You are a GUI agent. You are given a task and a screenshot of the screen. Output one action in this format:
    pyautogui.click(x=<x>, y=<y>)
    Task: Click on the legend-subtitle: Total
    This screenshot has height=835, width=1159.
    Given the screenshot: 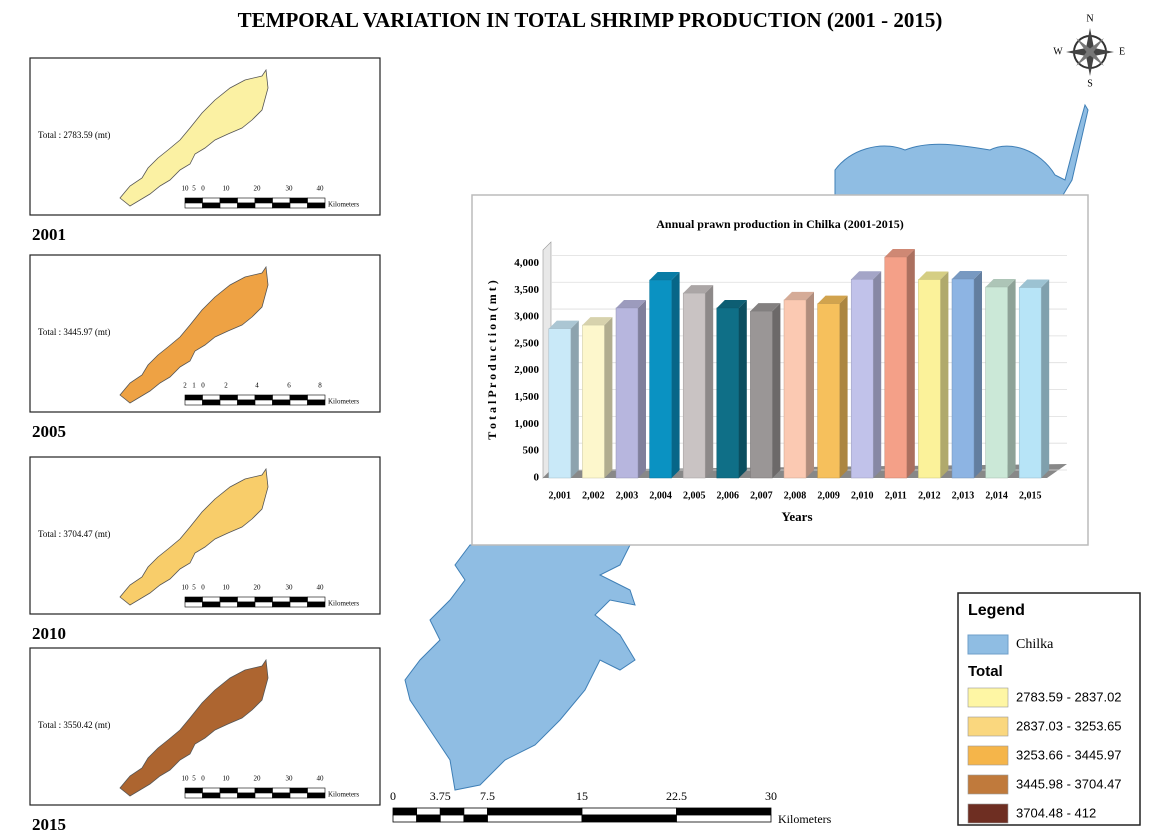 What is the action you would take?
    pyautogui.click(x=985, y=671)
    